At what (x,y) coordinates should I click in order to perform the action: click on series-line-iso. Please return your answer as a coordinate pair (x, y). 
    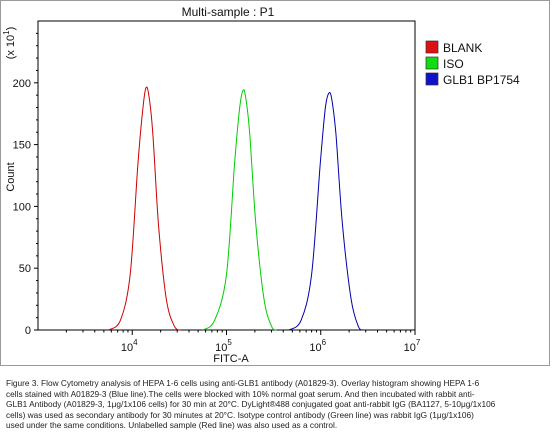
    Looking at the image, I should click on (239, 210).